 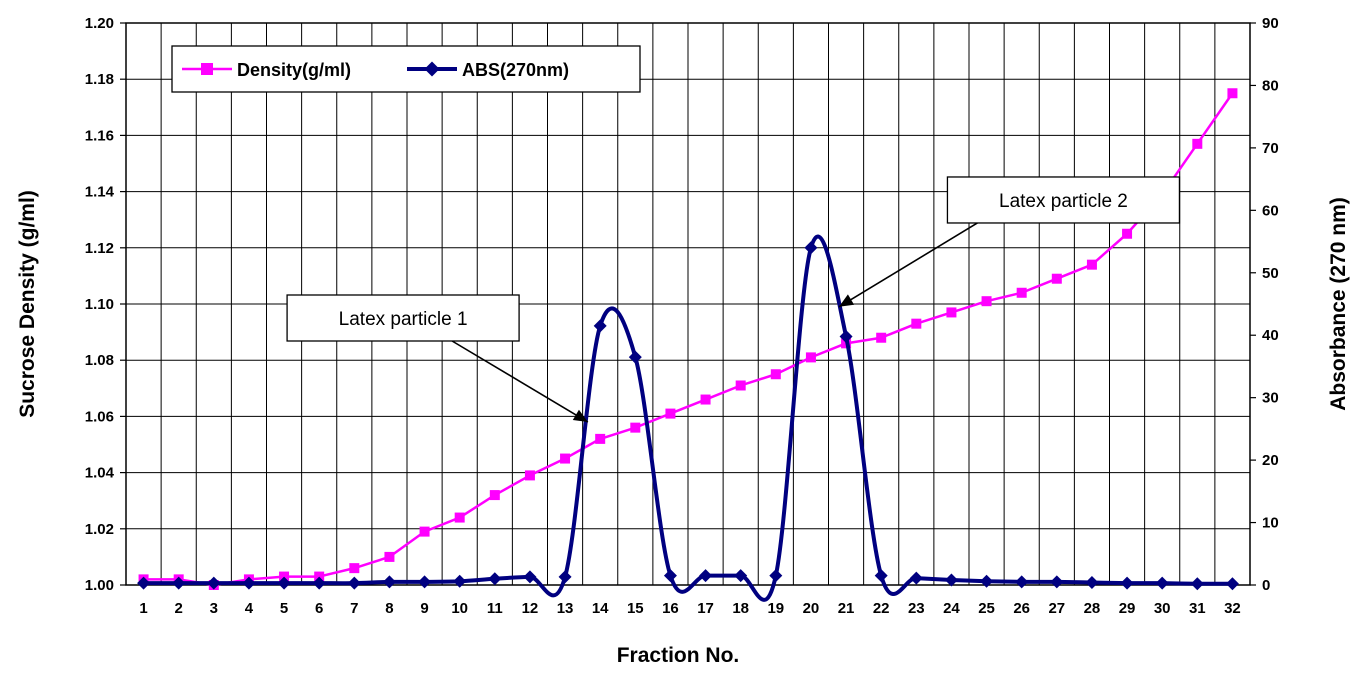 I want to click on x-tick-label: 23, so click(x=916, y=608).